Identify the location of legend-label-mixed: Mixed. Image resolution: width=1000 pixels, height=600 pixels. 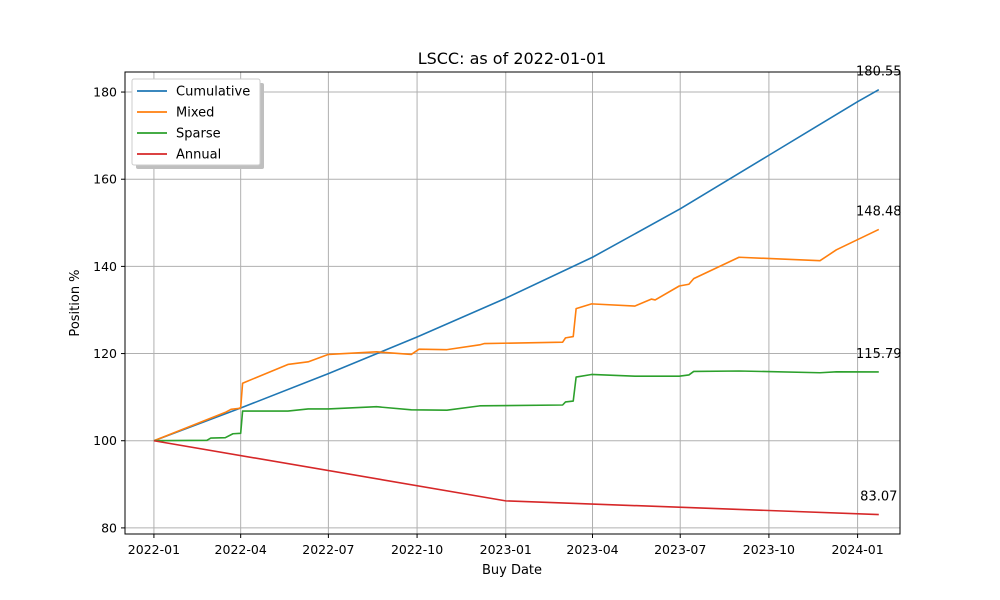
(195, 113).